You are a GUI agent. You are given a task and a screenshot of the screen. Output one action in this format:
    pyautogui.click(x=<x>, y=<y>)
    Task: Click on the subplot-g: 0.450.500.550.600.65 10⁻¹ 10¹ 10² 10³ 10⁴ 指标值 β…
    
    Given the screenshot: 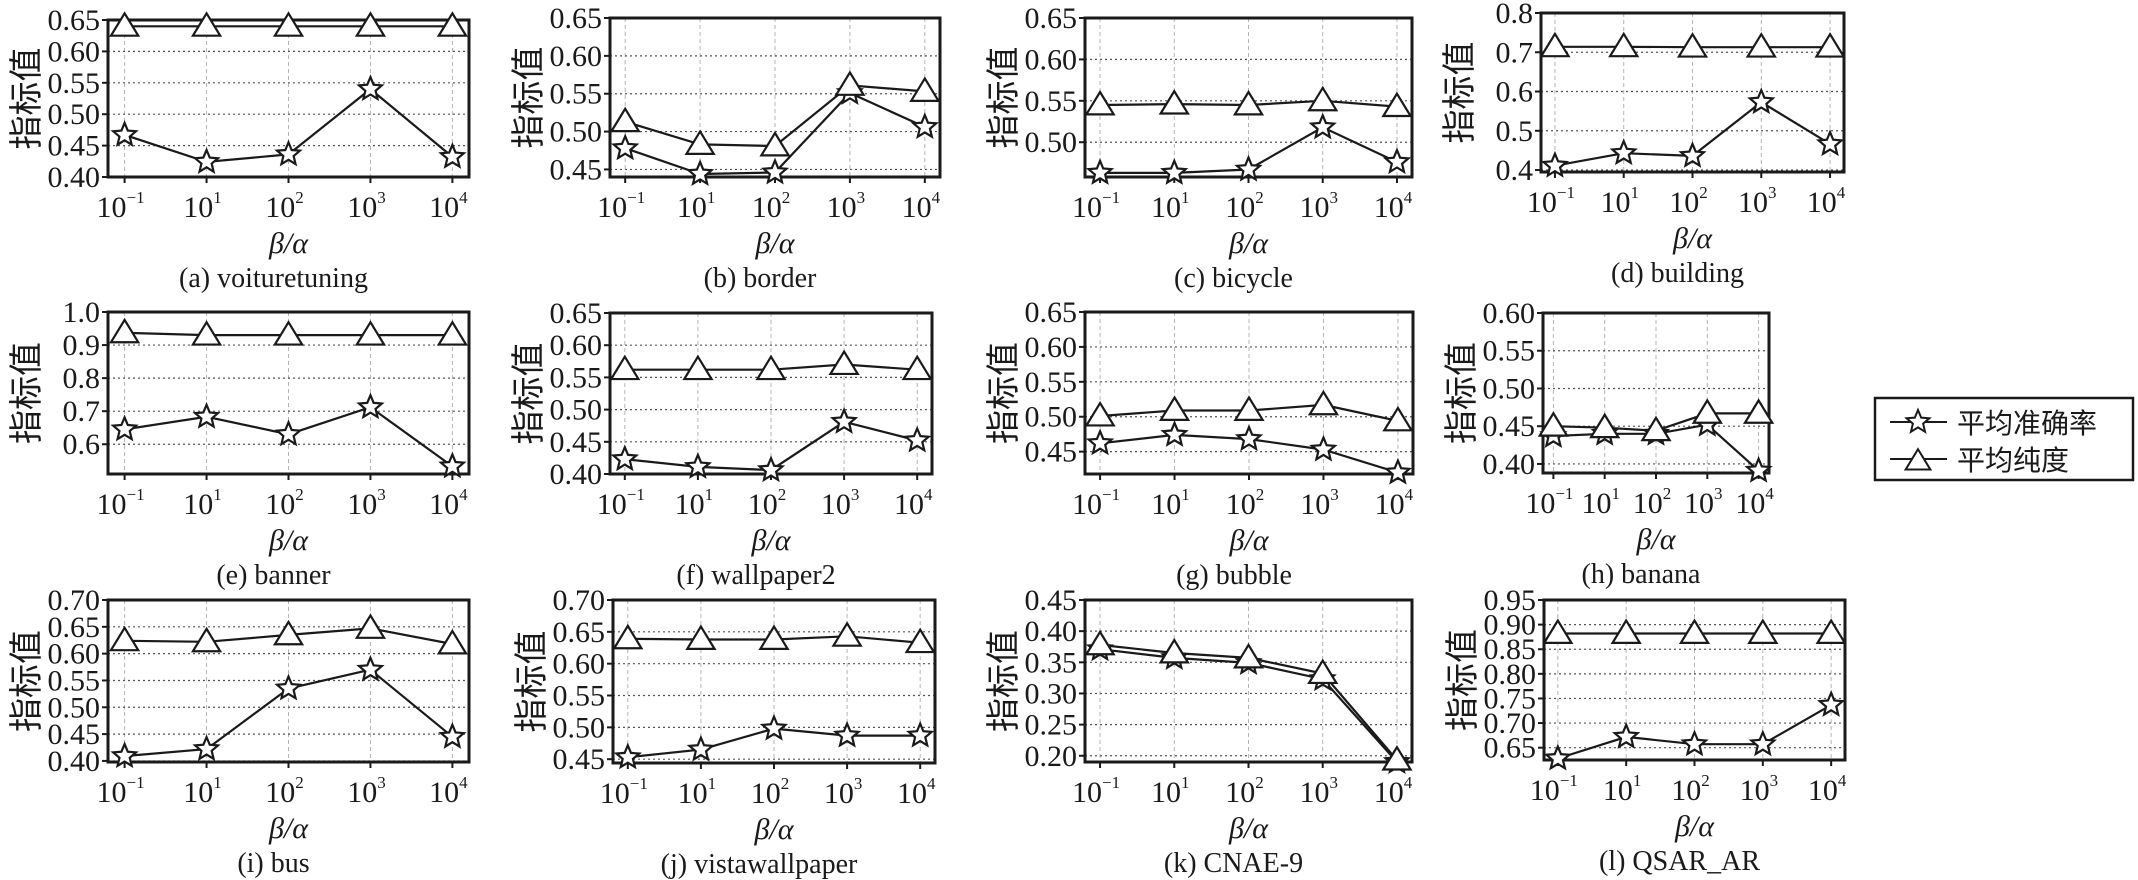 What is the action you would take?
    pyautogui.click(x=1199, y=443)
    